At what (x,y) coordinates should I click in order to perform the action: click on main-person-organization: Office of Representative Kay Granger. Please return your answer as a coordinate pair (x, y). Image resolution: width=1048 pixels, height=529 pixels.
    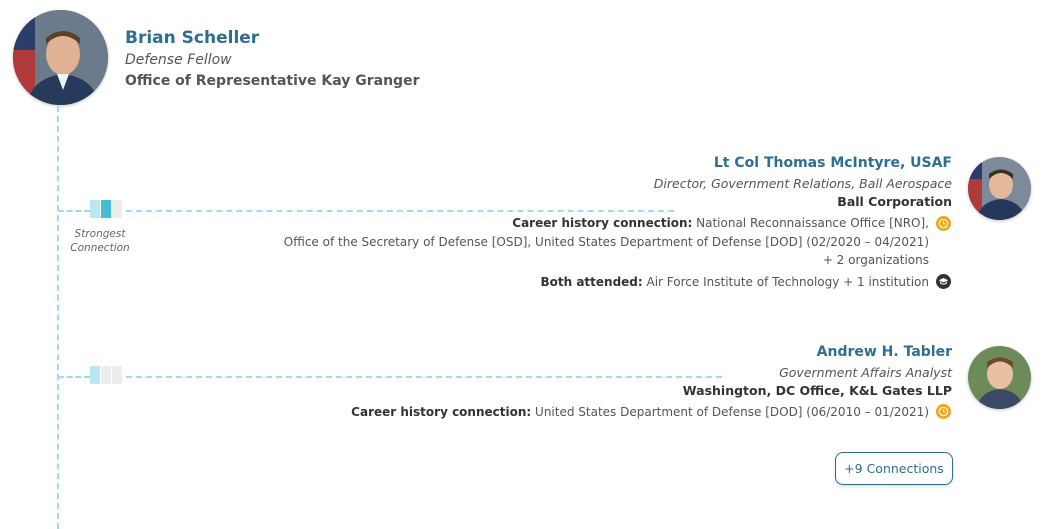
    Looking at the image, I should click on (272, 81).